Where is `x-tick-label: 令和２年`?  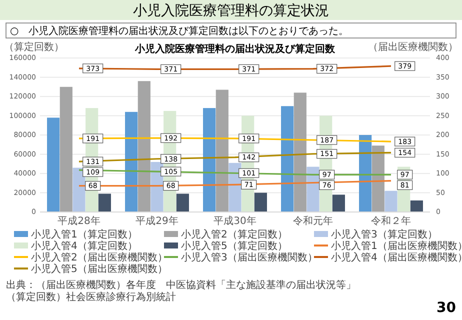 x-tick-label: 令和２年 is located at coordinates (391, 221).